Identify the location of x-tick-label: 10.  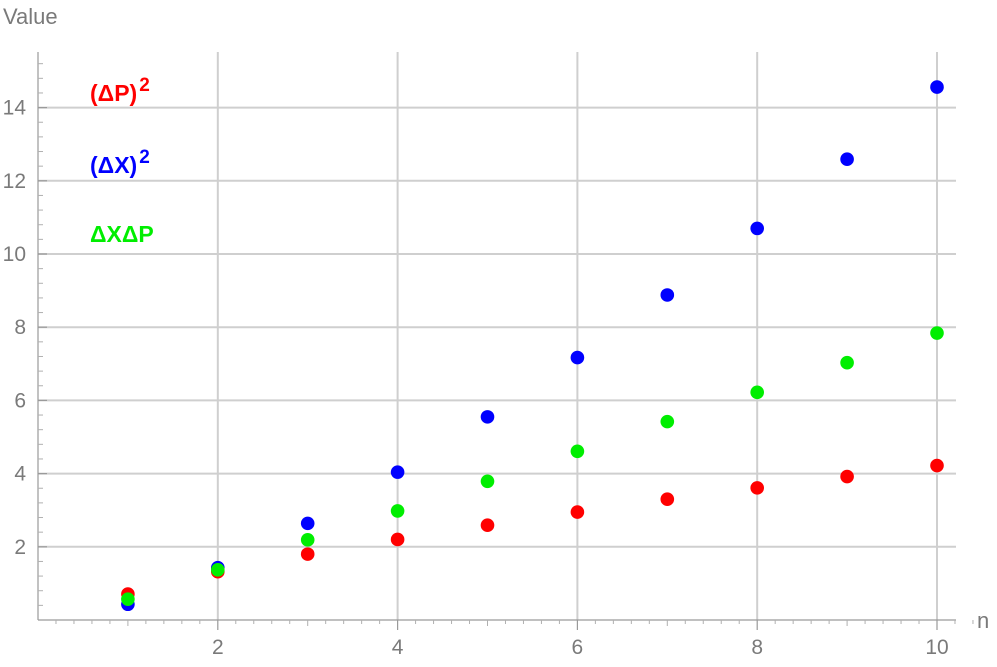
(936, 647).